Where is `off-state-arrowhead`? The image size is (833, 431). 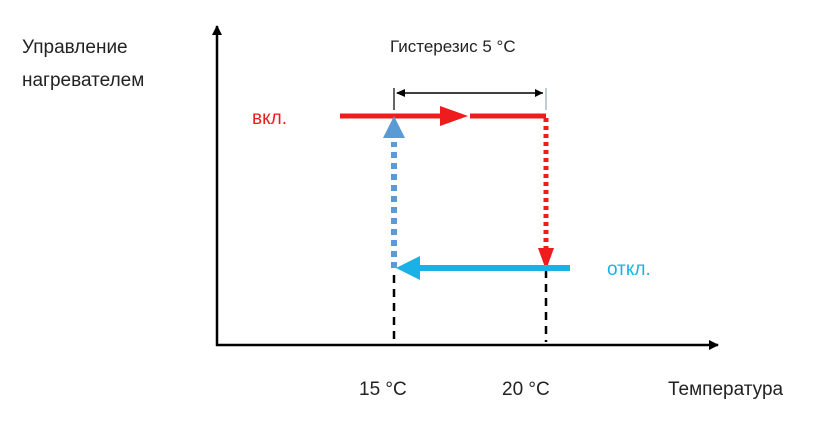 off-state-arrowhead is located at coordinates (408, 268).